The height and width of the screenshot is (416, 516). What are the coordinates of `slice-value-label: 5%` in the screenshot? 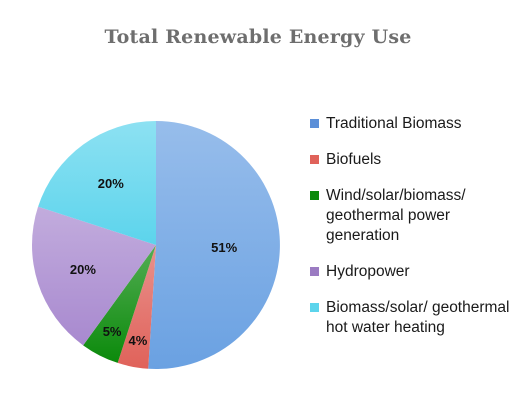 It's located at (112, 331).